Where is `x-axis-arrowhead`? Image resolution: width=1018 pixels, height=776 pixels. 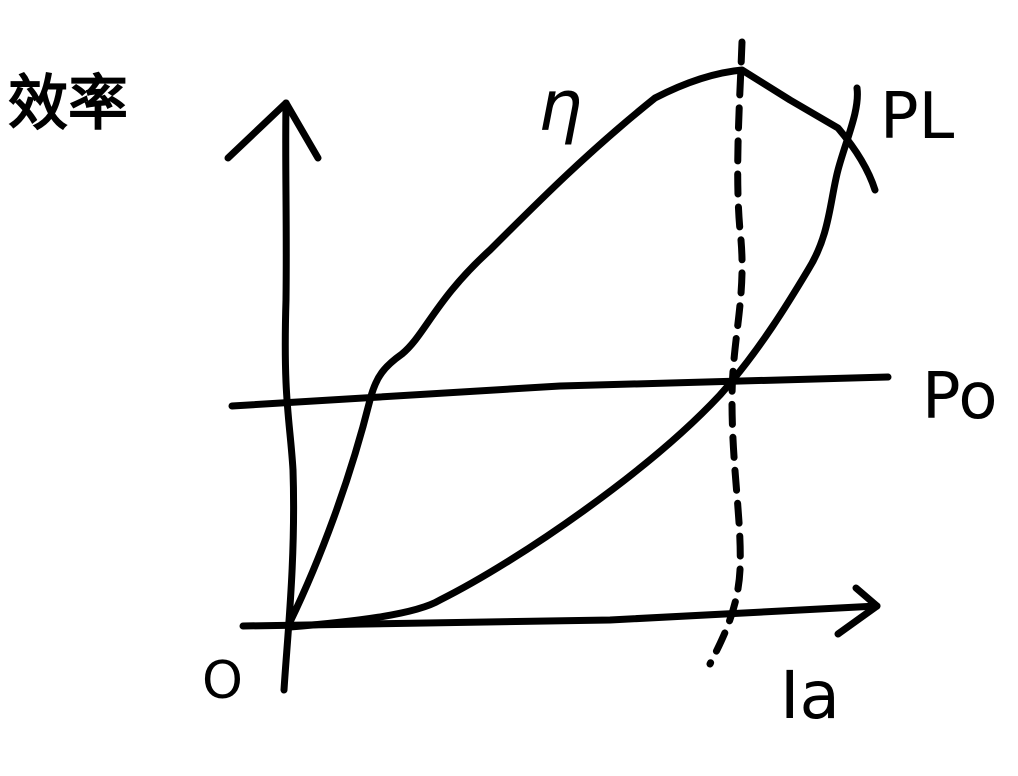 x-axis-arrowhead is located at coordinates (857, 611).